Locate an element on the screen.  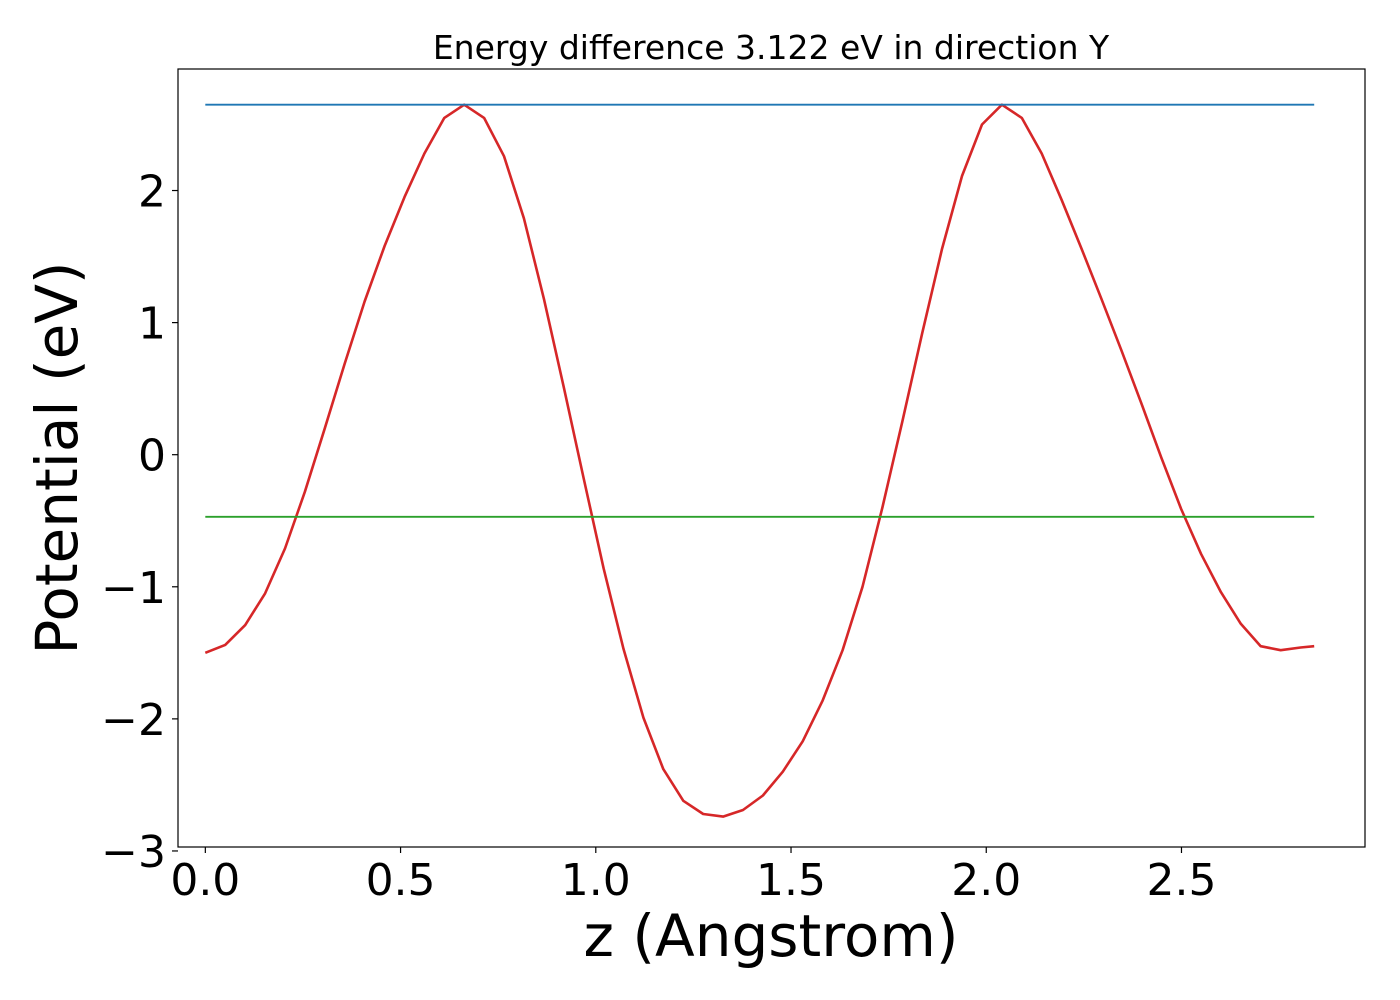
x-tick-label: 2.0 is located at coordinates (986, 880).